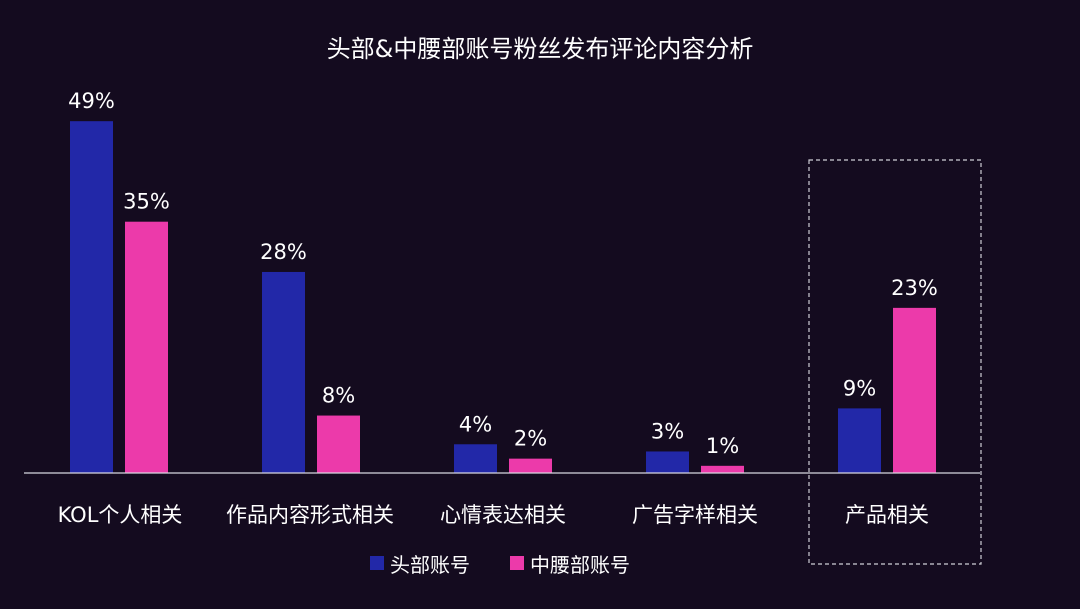 The height and width of the screenshot is (609, 1080). What do you see at coordinates (91, 101) in the screenshot?
I see `value-label: 49%` at bounding box center [91, 101].